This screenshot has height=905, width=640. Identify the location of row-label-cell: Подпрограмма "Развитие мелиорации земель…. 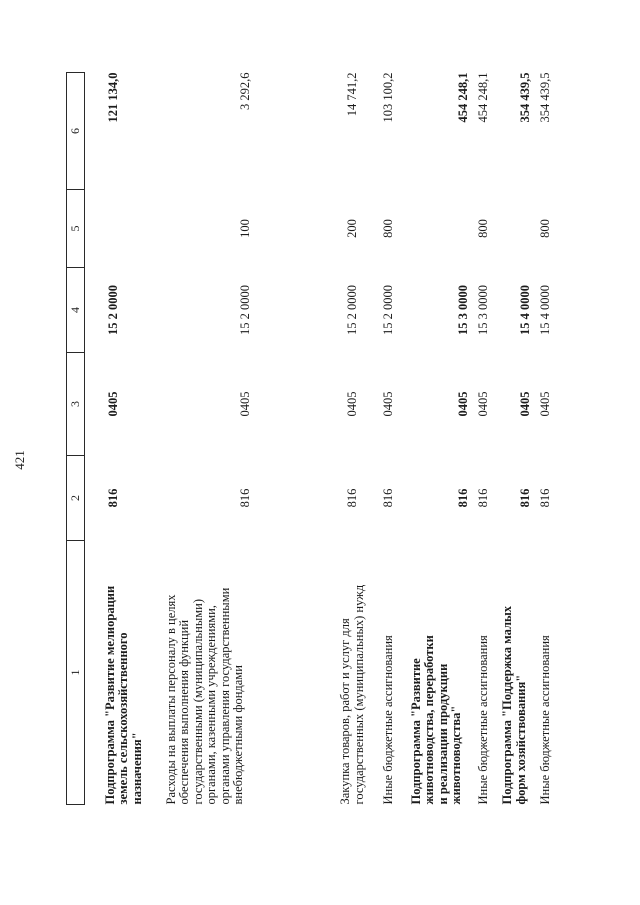
(123, 695).